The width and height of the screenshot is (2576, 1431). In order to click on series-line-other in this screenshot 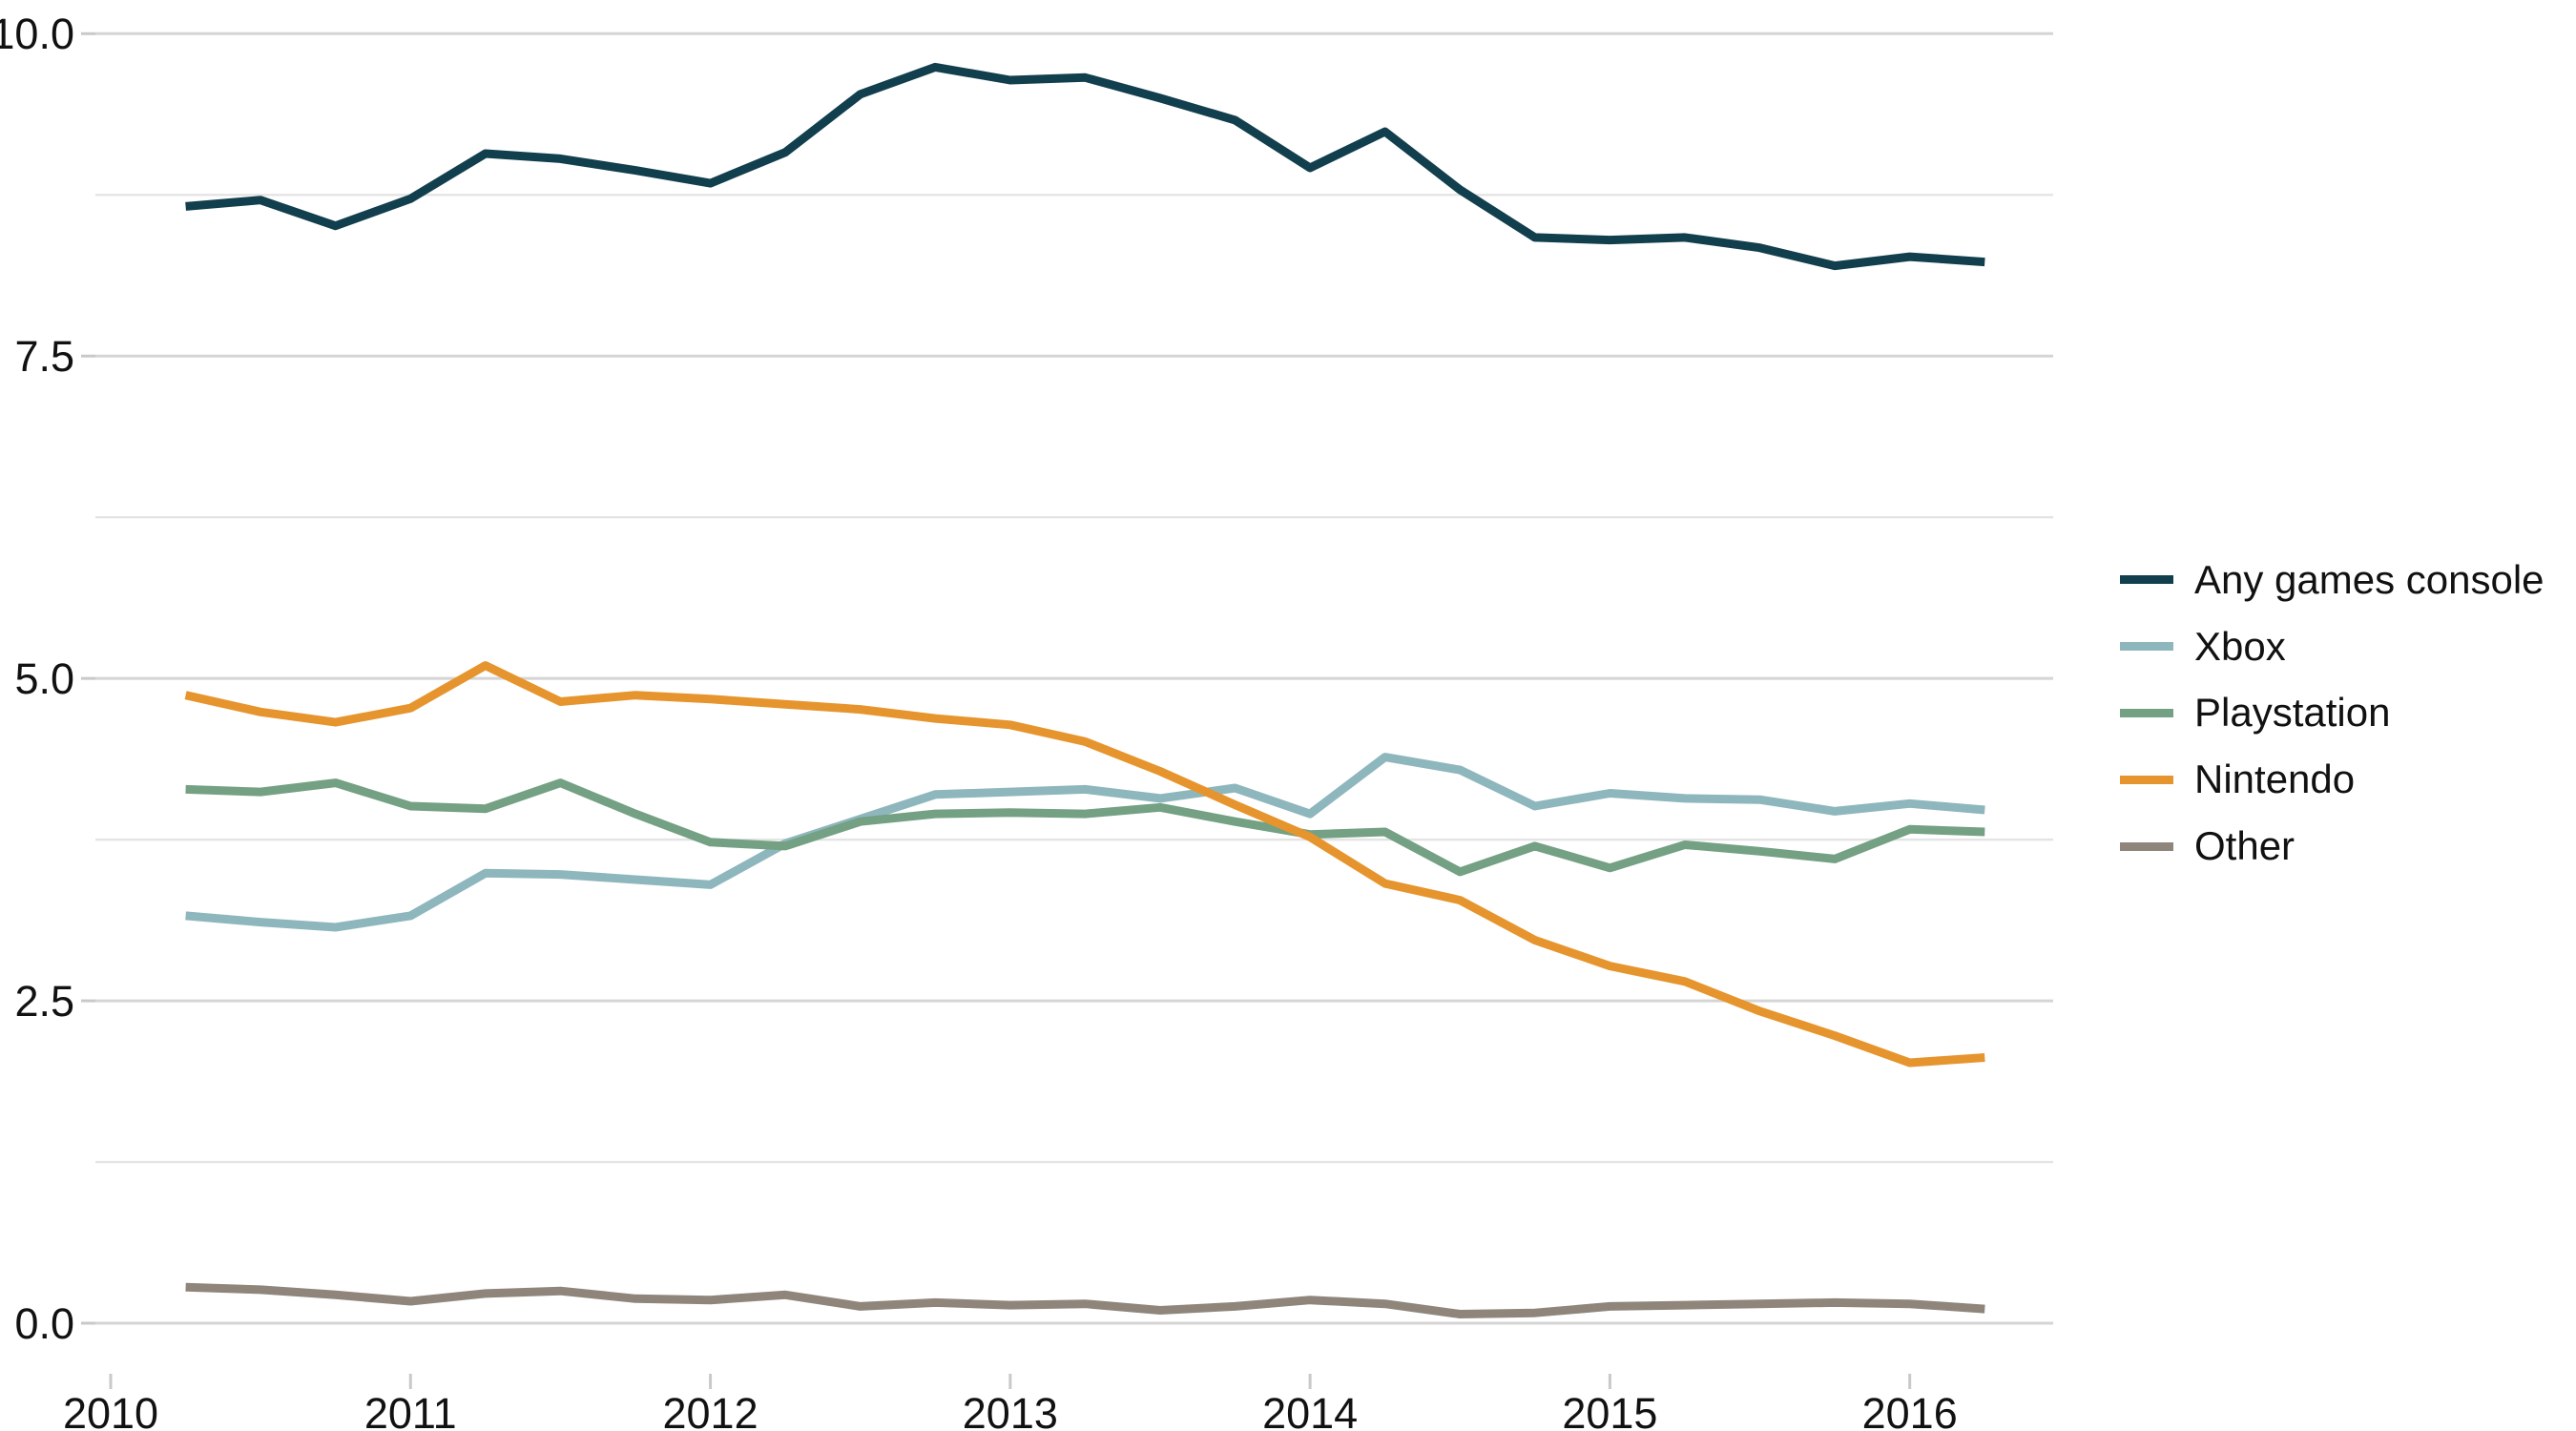, I will do `click(1085, 1300)`.